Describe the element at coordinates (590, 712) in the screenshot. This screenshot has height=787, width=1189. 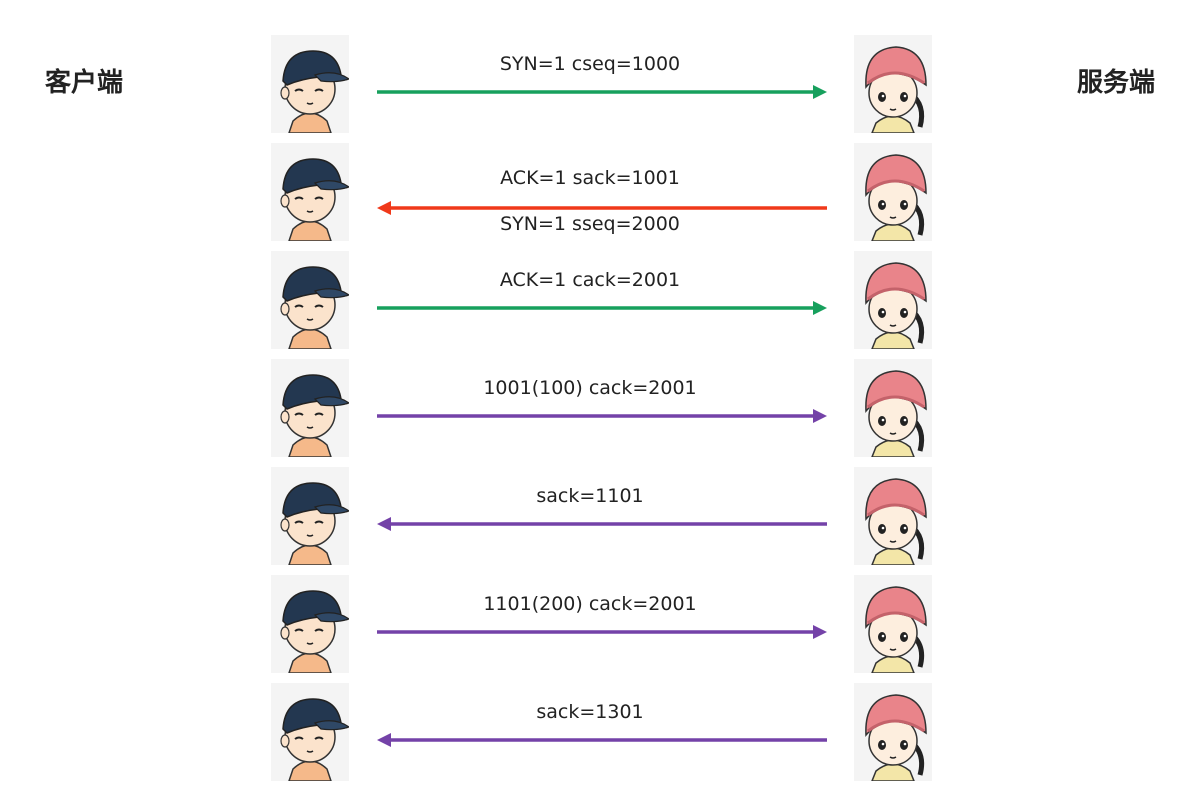
I see `message-label: sack=1301` at that location.